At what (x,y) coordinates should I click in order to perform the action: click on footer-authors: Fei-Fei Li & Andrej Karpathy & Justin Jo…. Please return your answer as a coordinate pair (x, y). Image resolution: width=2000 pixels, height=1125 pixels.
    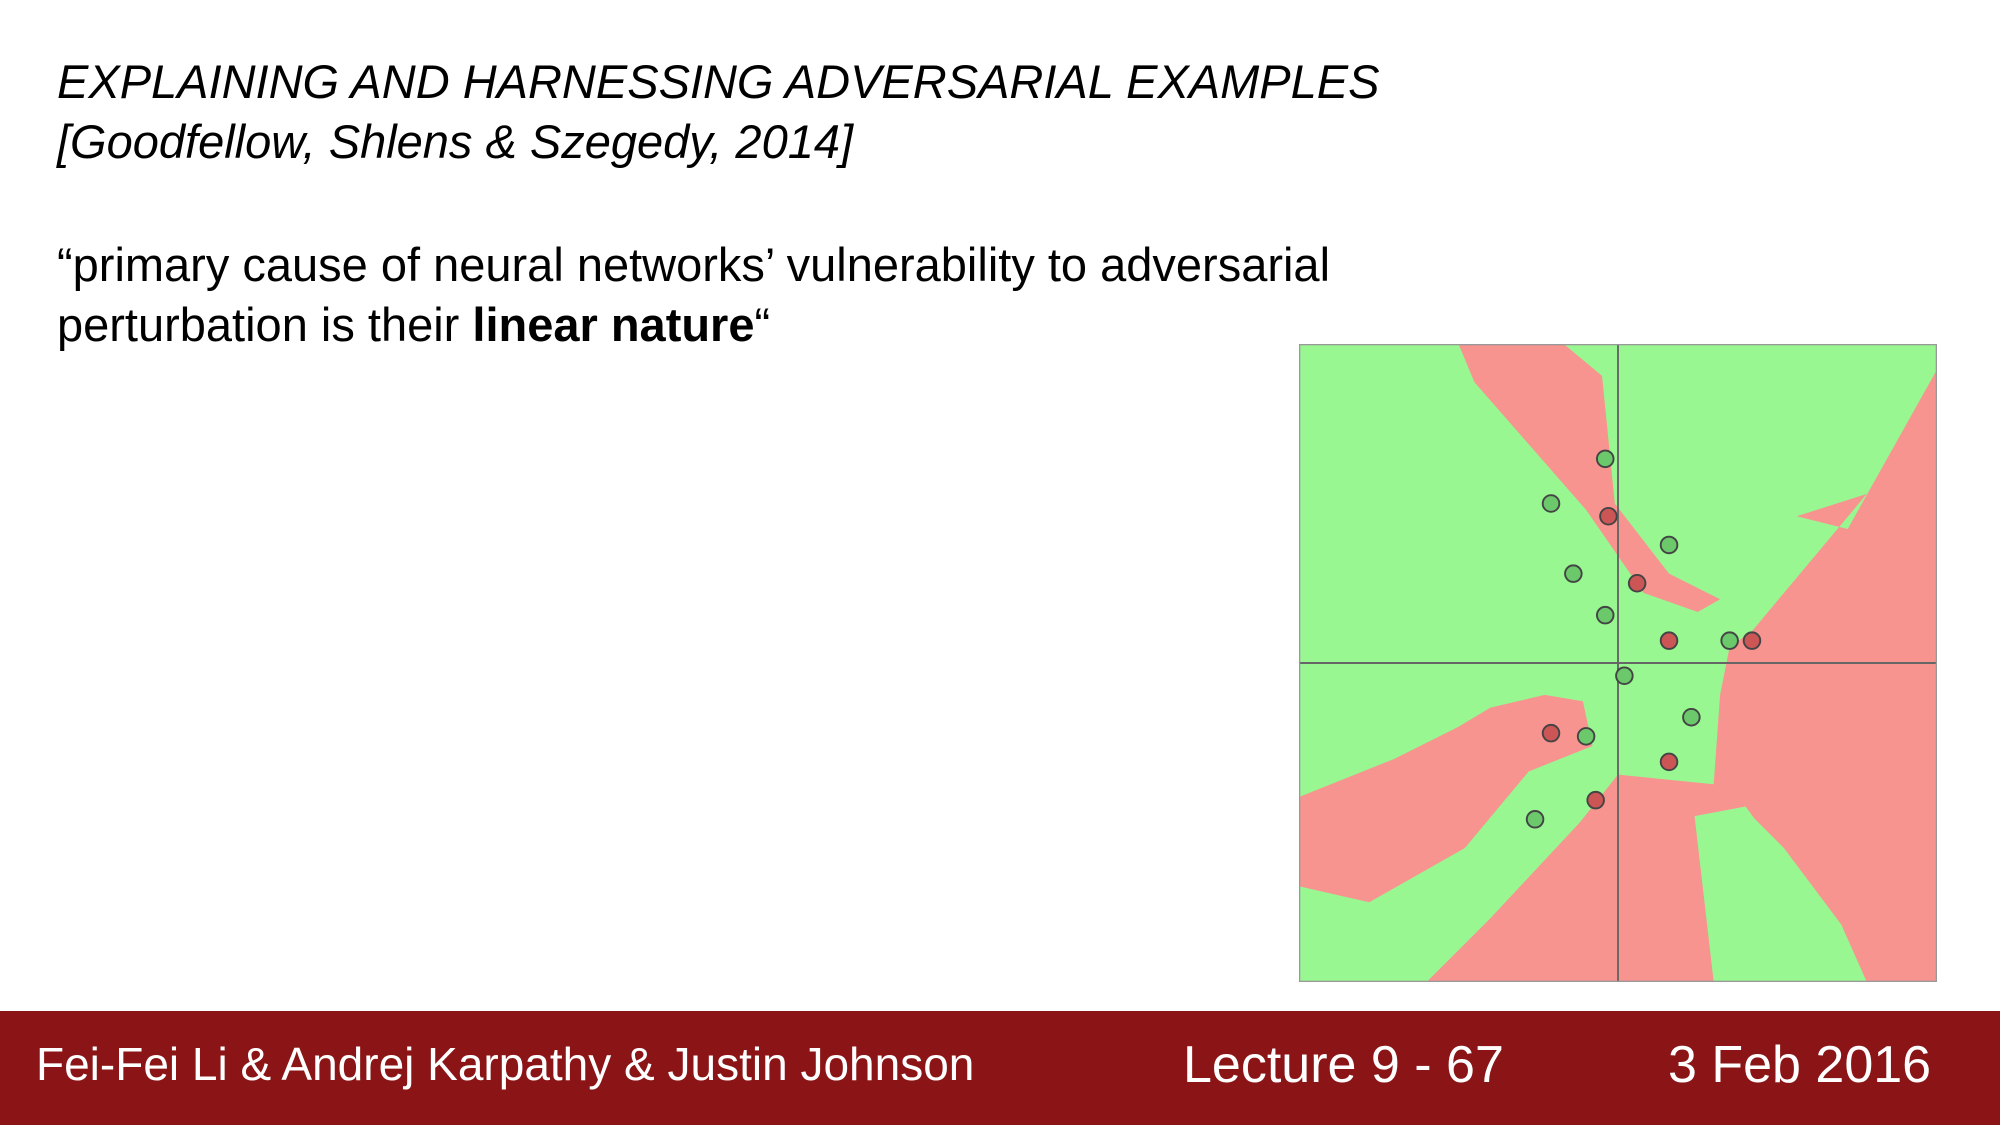
    Looking at the image, I should click on (505, 1064).